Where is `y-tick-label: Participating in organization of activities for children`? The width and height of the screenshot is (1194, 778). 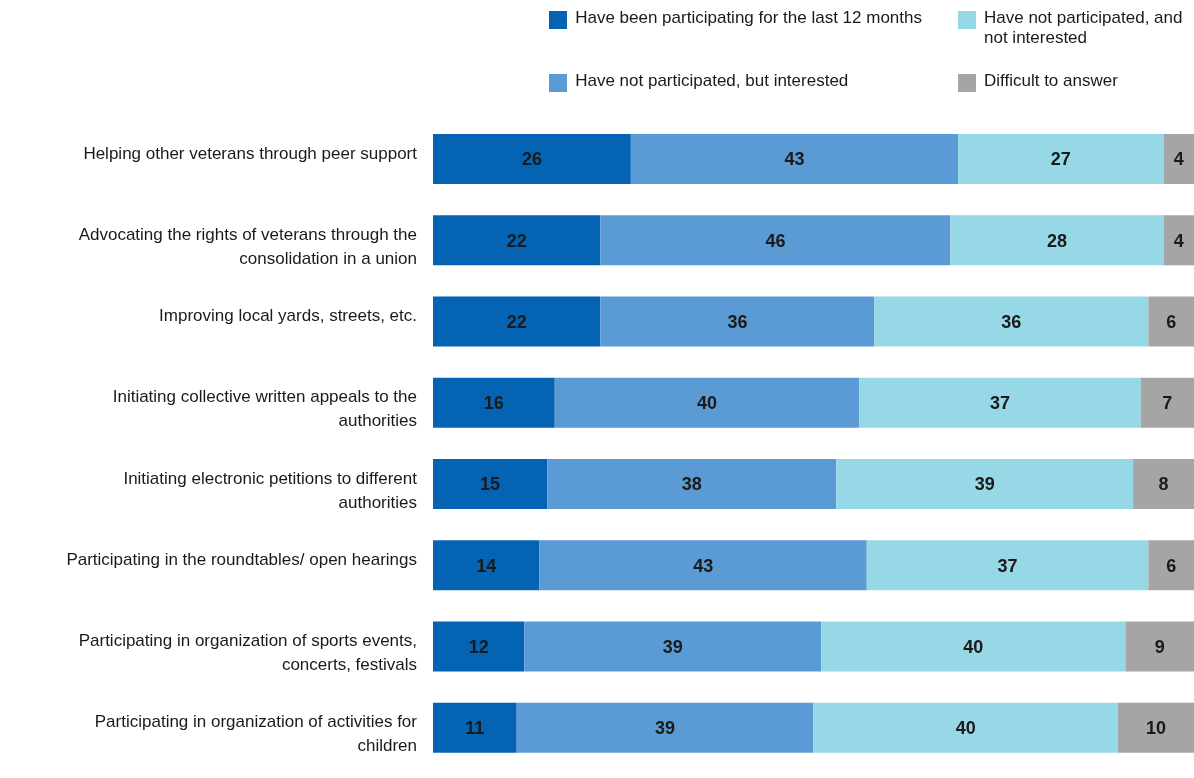
y-tick-label: Participating in organization of activities for children is located at coordinates (256, 734).